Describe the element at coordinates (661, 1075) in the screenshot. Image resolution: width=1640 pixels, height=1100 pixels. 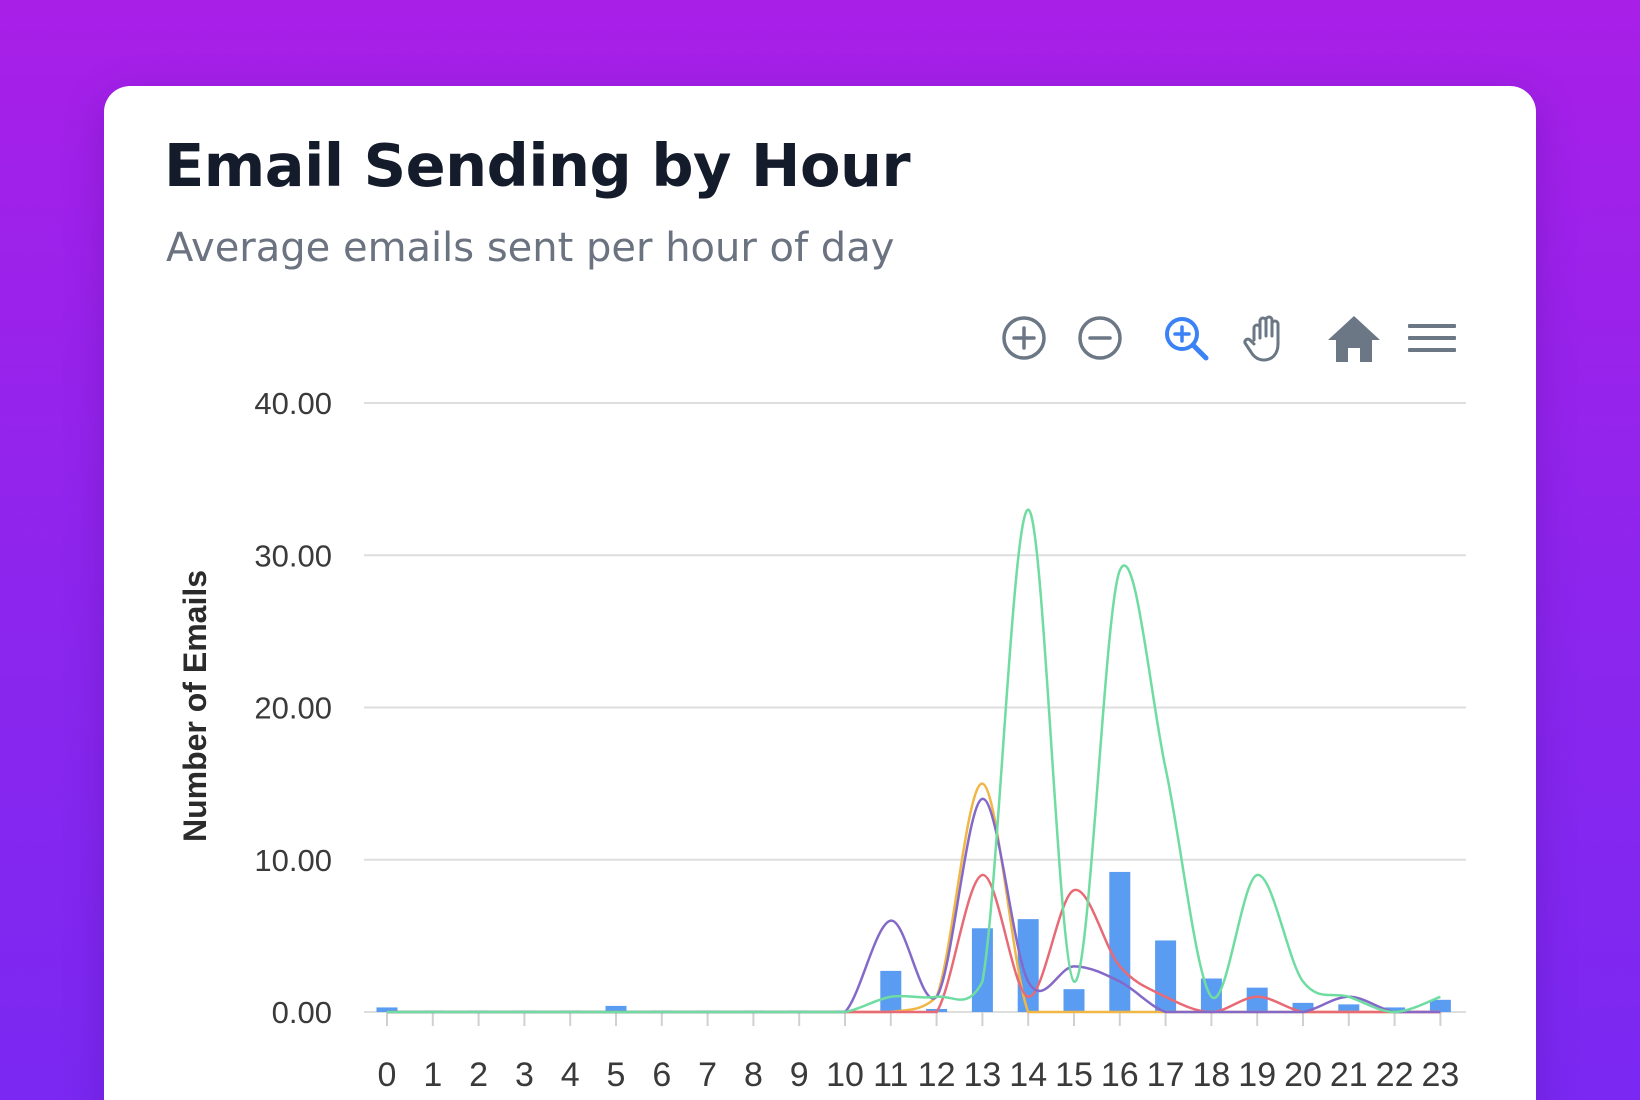
I see `x-tick-label: 6` at that location.